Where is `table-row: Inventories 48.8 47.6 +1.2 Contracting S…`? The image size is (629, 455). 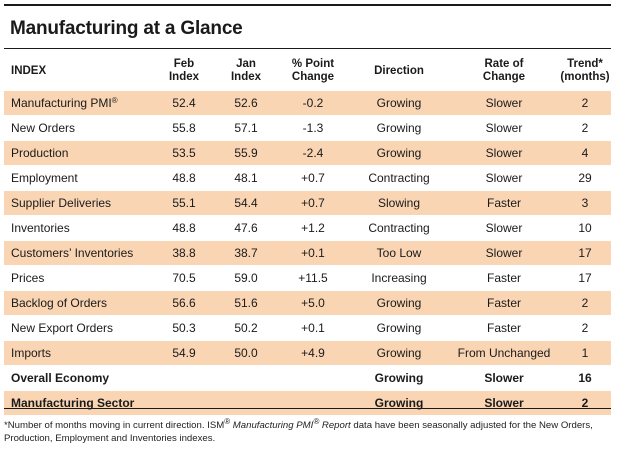 table-row: Inventories 48.8 47.6 +1.2 Contracting S… is located at coordinates (307, 228).